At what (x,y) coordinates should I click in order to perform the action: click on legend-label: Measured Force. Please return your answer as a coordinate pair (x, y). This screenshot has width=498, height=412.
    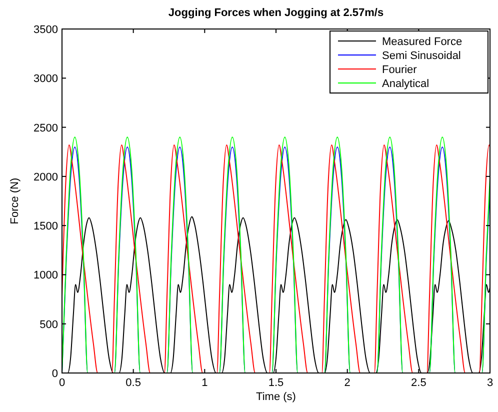
    Looking at the image, I should click on (422, 42).